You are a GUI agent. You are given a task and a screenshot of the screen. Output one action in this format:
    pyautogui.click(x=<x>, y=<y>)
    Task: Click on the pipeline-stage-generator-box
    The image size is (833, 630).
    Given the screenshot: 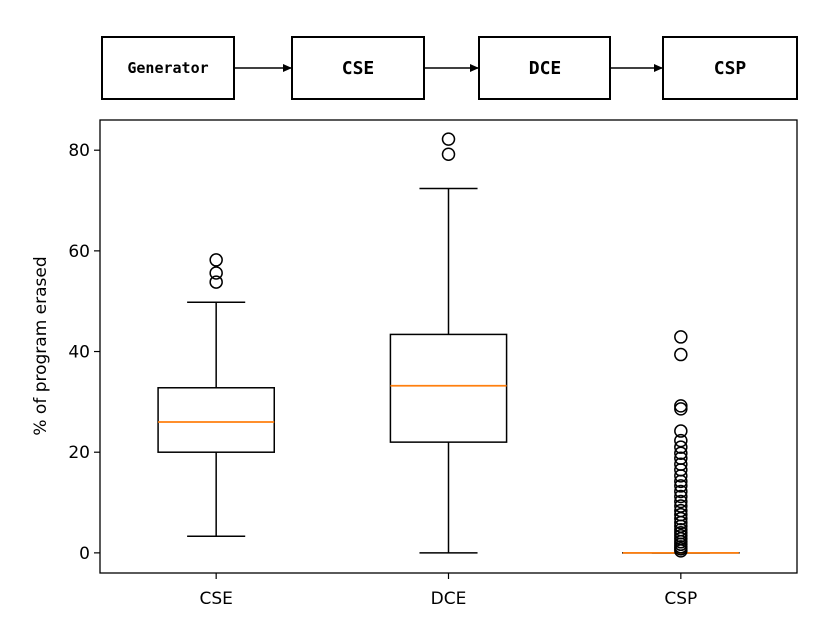 What is the action you would take?
    pyautogui.click(x=168, y=68)
    